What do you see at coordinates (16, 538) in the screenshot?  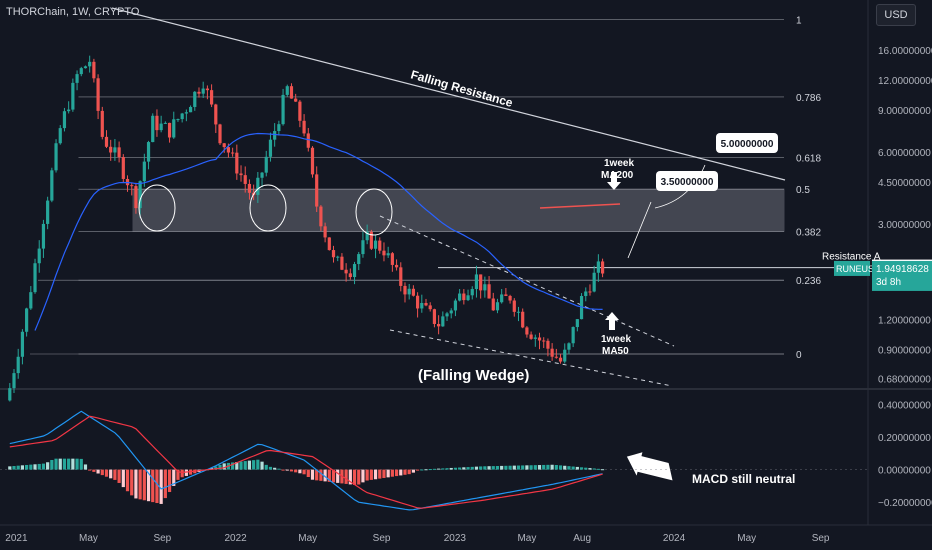 I see `time-tick: 2021` at bounding box center [16, 538].